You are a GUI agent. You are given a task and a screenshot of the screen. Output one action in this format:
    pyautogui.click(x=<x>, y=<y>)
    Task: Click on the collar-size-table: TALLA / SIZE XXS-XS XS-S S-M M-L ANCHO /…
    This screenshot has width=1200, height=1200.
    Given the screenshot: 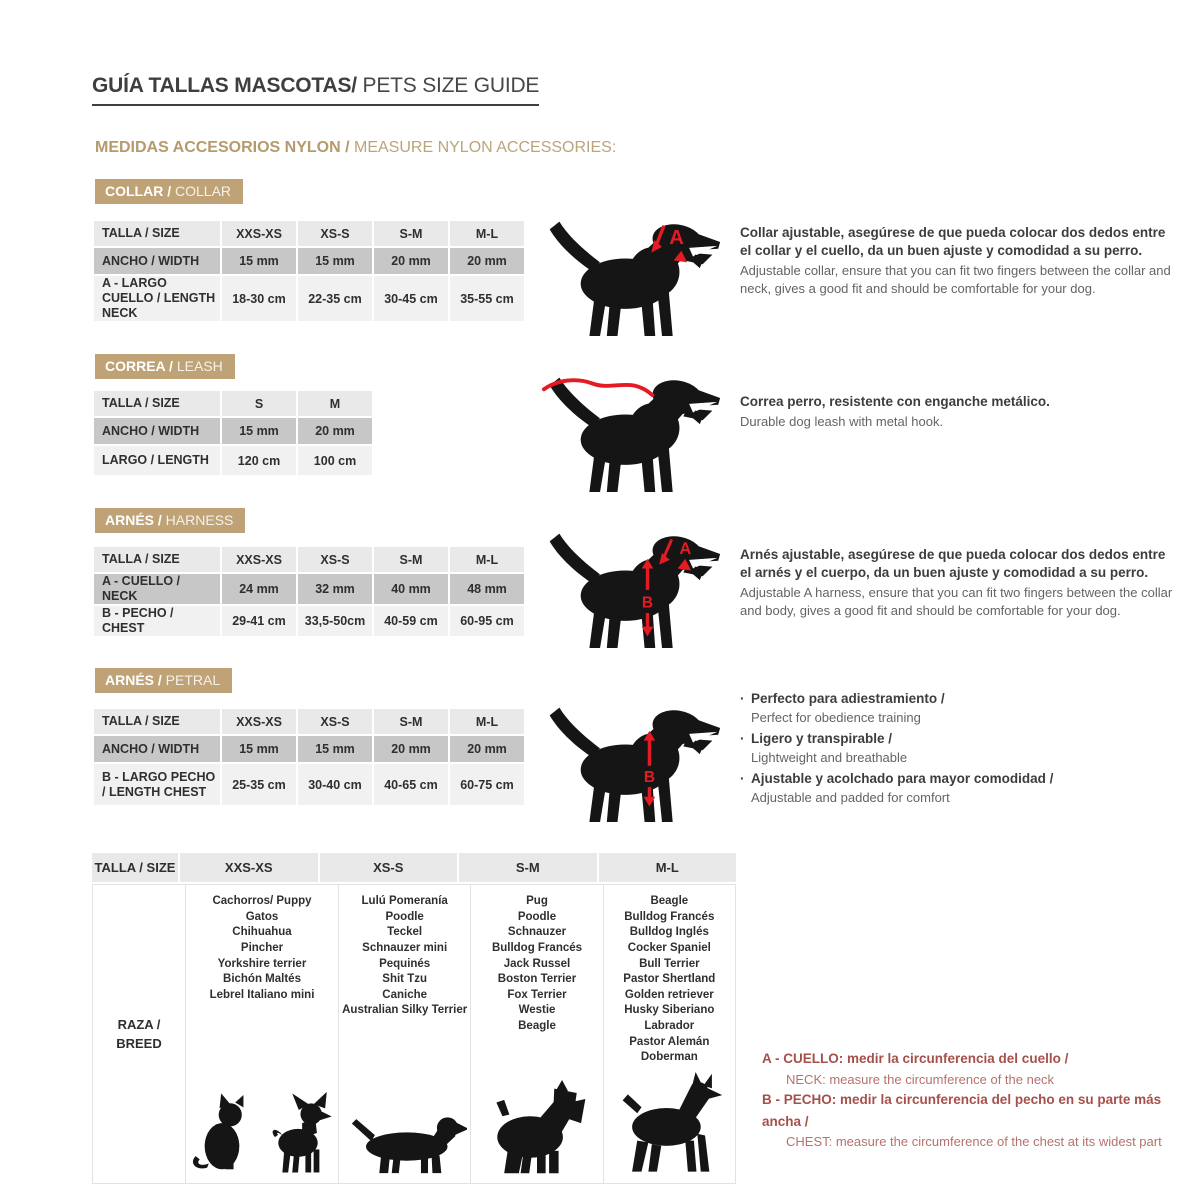 What is the action you would take?
    pyautogui.click(x=309, y=271)
    